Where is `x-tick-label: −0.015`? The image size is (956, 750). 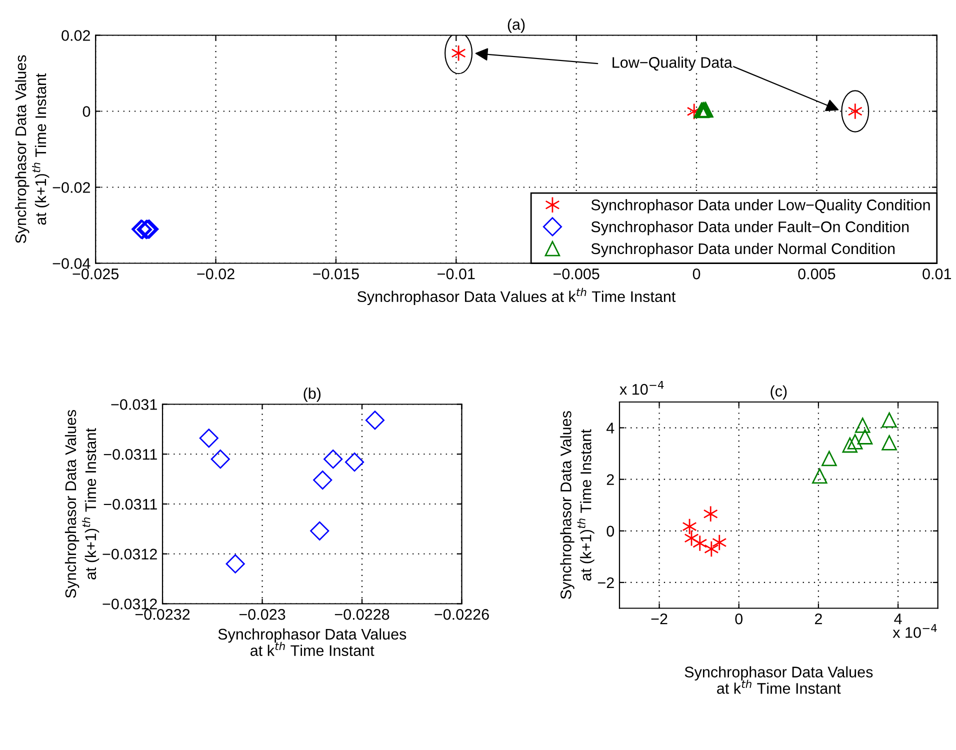 x-tick-label: −0.015 is located at coordinates (336, 274).